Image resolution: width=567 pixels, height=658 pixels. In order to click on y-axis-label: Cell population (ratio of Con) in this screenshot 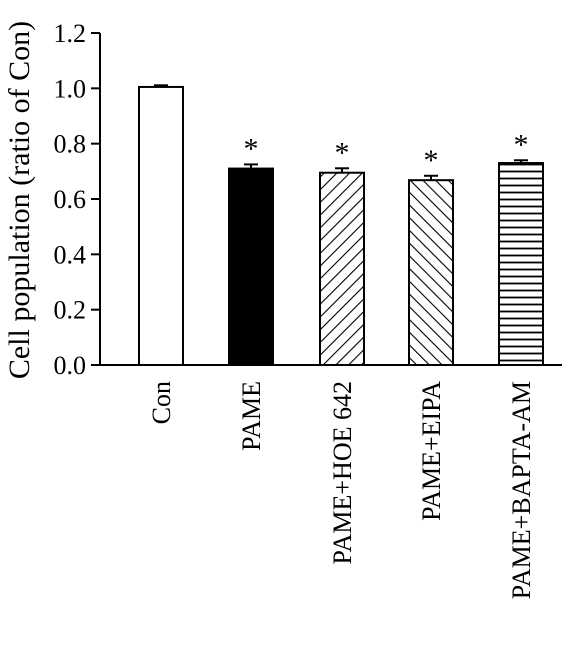, I will do `click(19, 200)`.